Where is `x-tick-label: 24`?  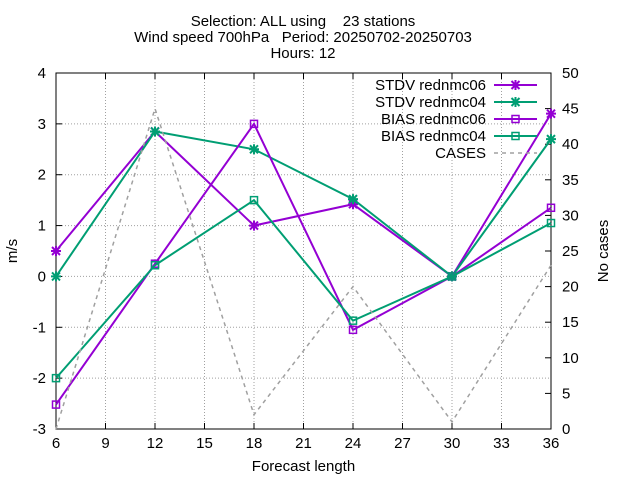
x-tick-label: 24 is located at coordinates (353, 443).